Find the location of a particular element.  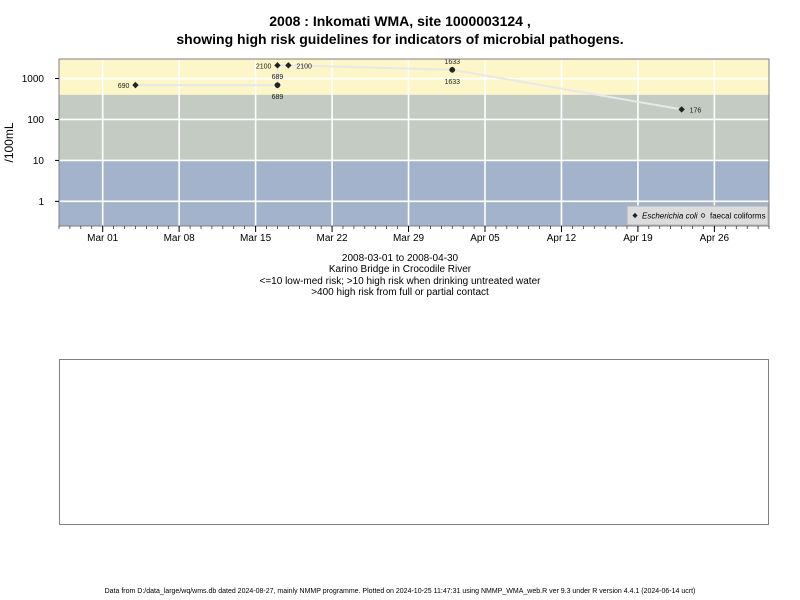

data-label-1-0: 689 is located at coordinates (278, 77).